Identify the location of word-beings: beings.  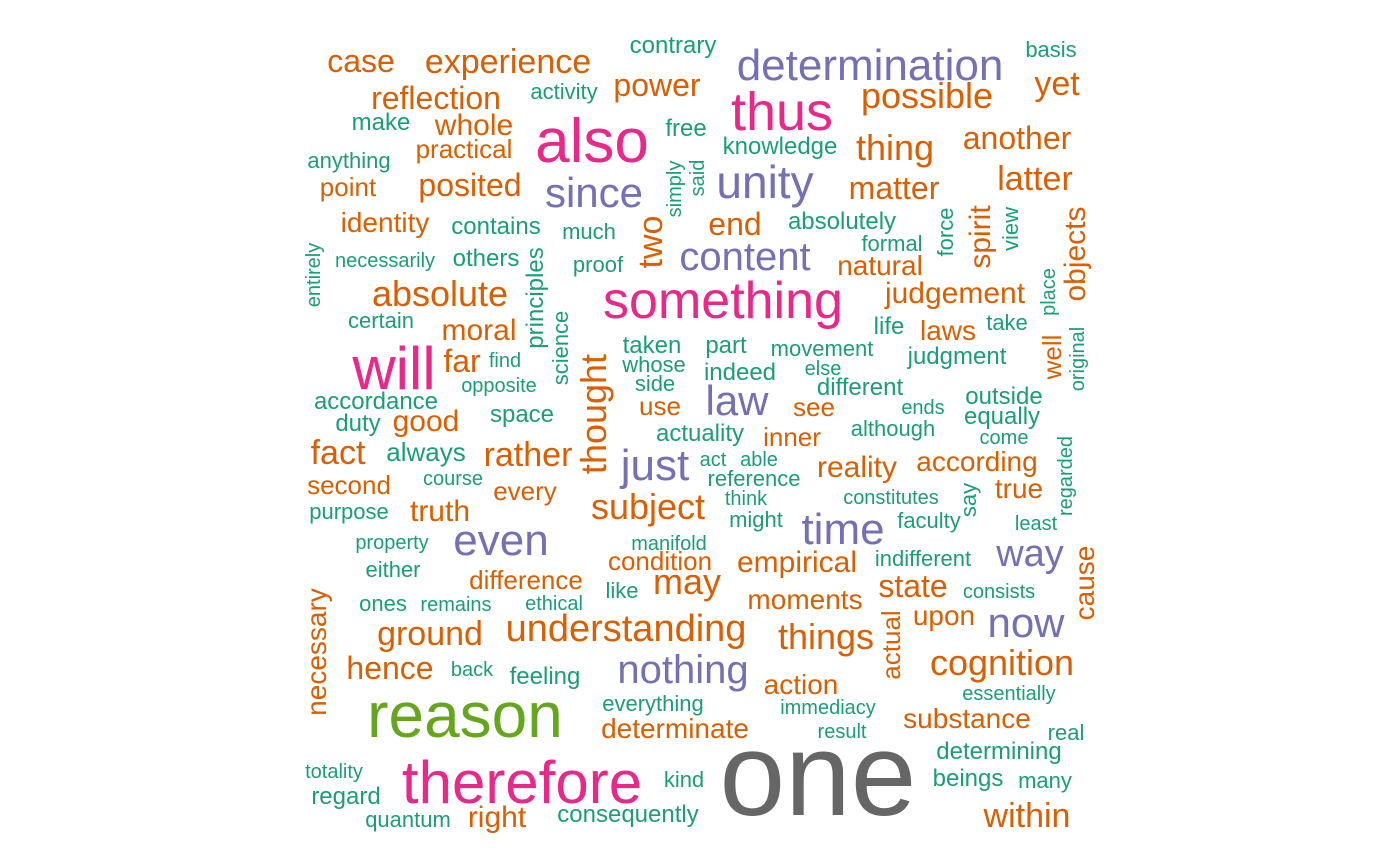
(968, 778).